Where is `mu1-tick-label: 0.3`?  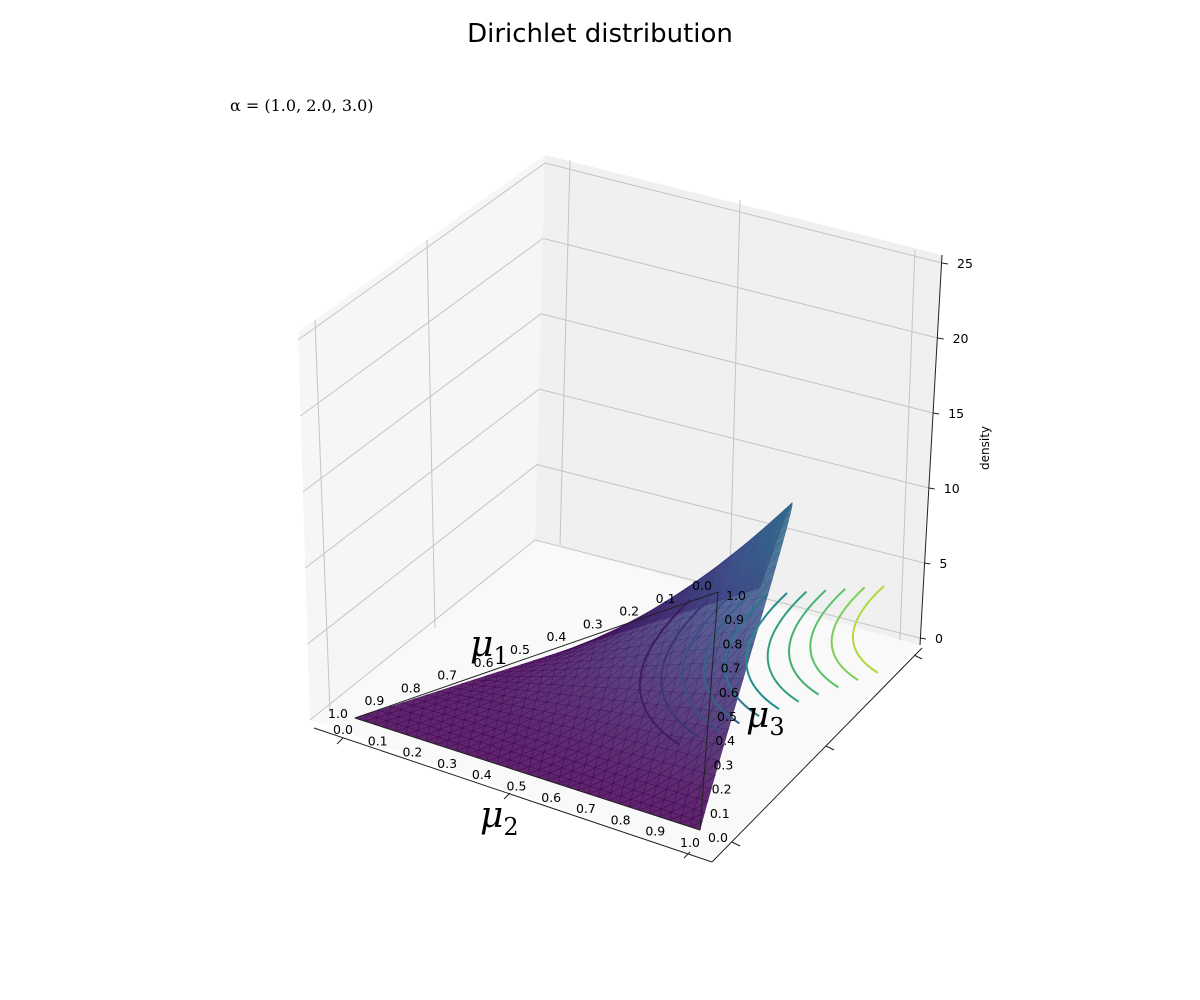
mu1-tick-label: 0.3 is located at coordinates (593, 623).